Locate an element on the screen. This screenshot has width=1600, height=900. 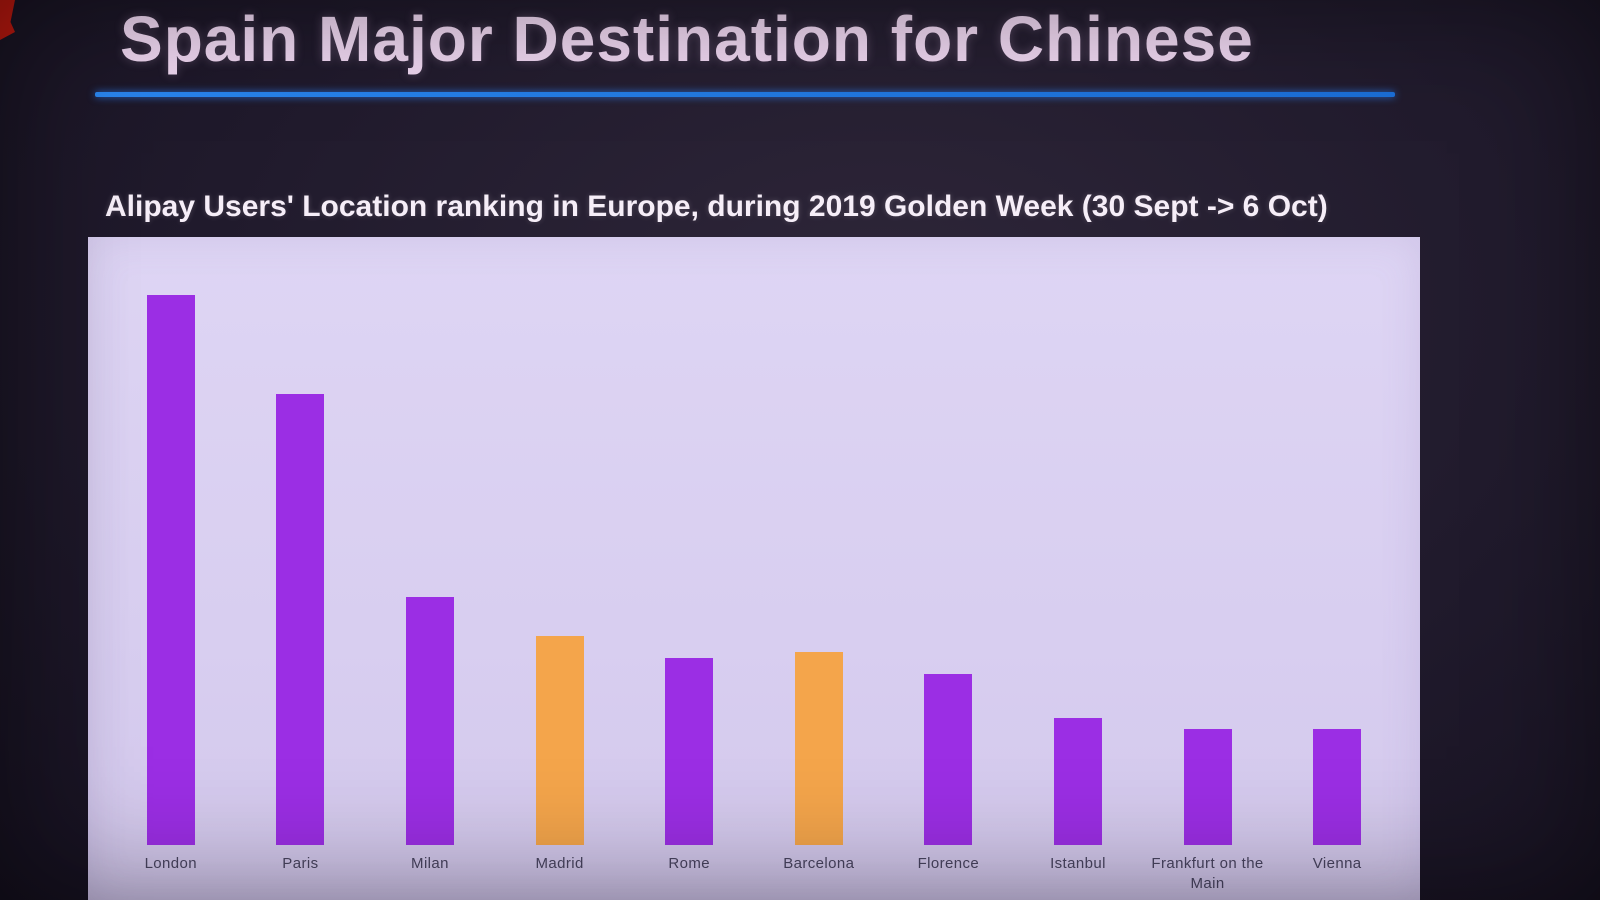
bar-group-vienna: Vienna is located at coordinates (1337, 554).